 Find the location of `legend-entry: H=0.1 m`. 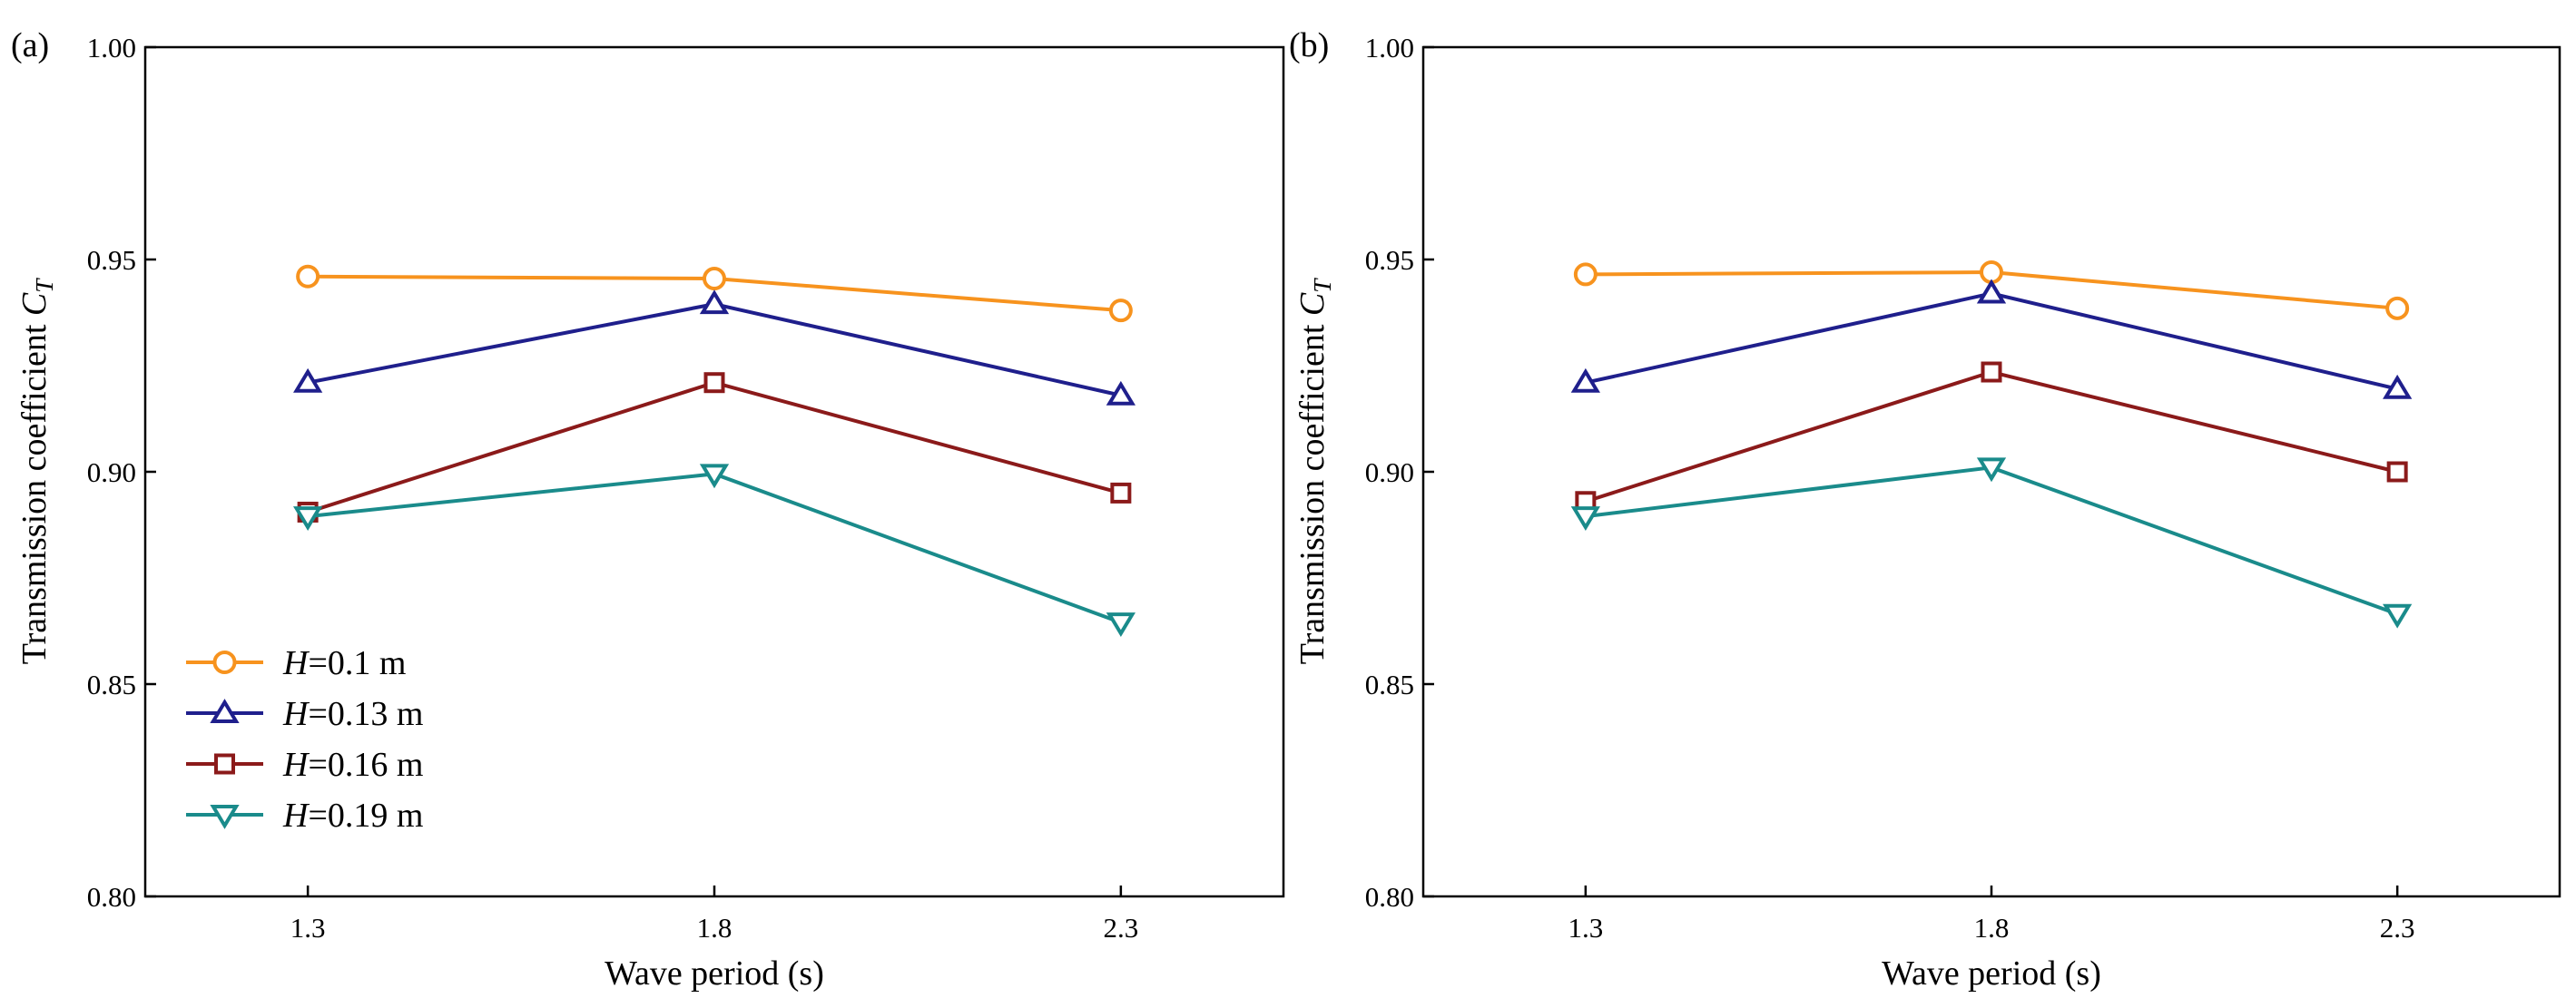

legend-entry: H=0.1 m is located at coordinates (344, 663).